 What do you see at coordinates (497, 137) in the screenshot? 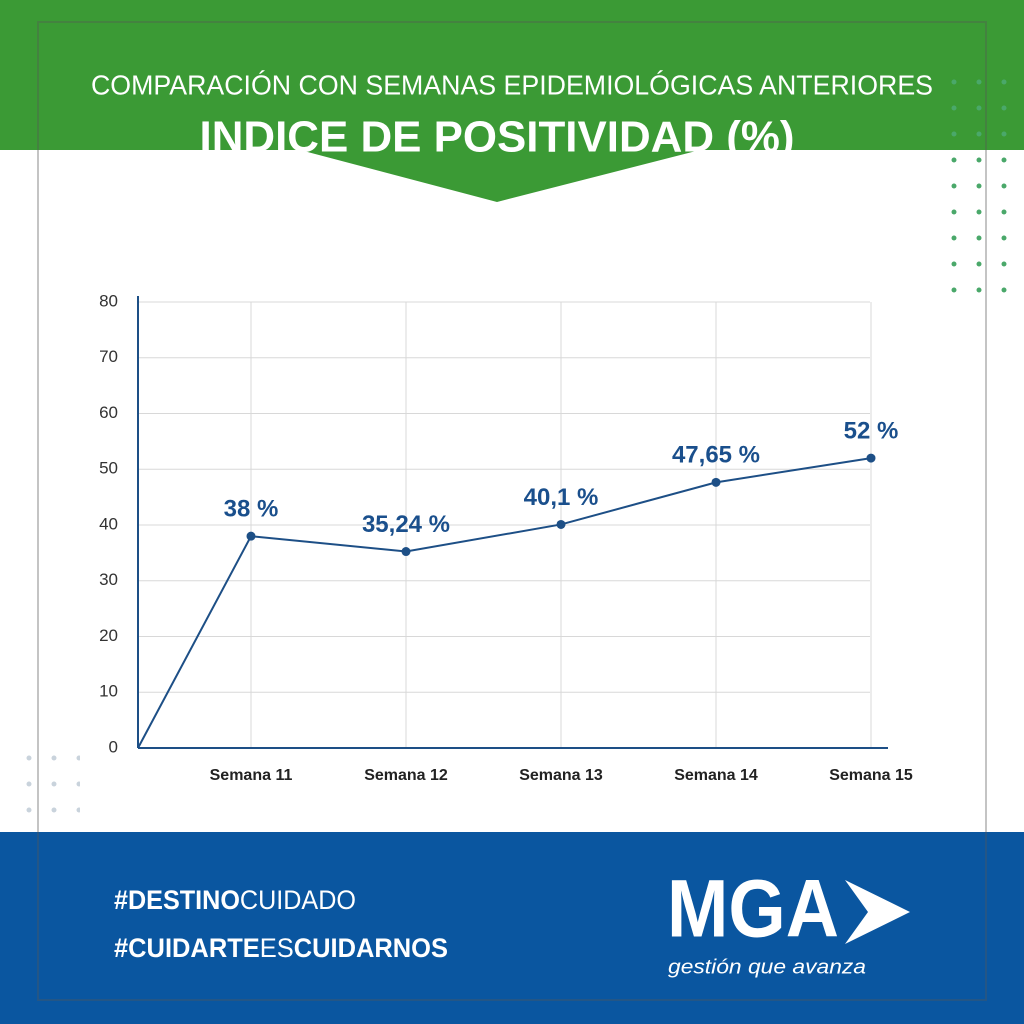
I see `title: INDICE DE POSITIVIDAD (%)` at bounding box center [497, 137].